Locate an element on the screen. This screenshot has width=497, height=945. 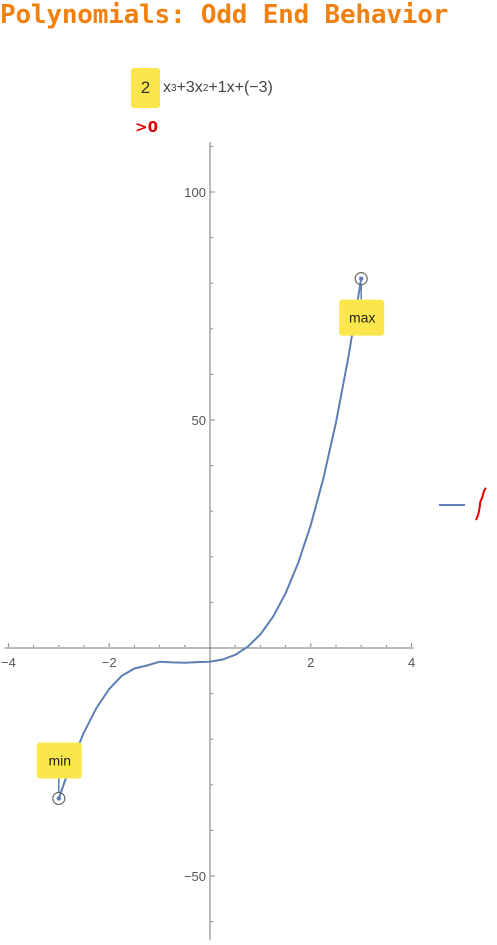
y-tick-label: −50 is located at coordinates (195, 876).